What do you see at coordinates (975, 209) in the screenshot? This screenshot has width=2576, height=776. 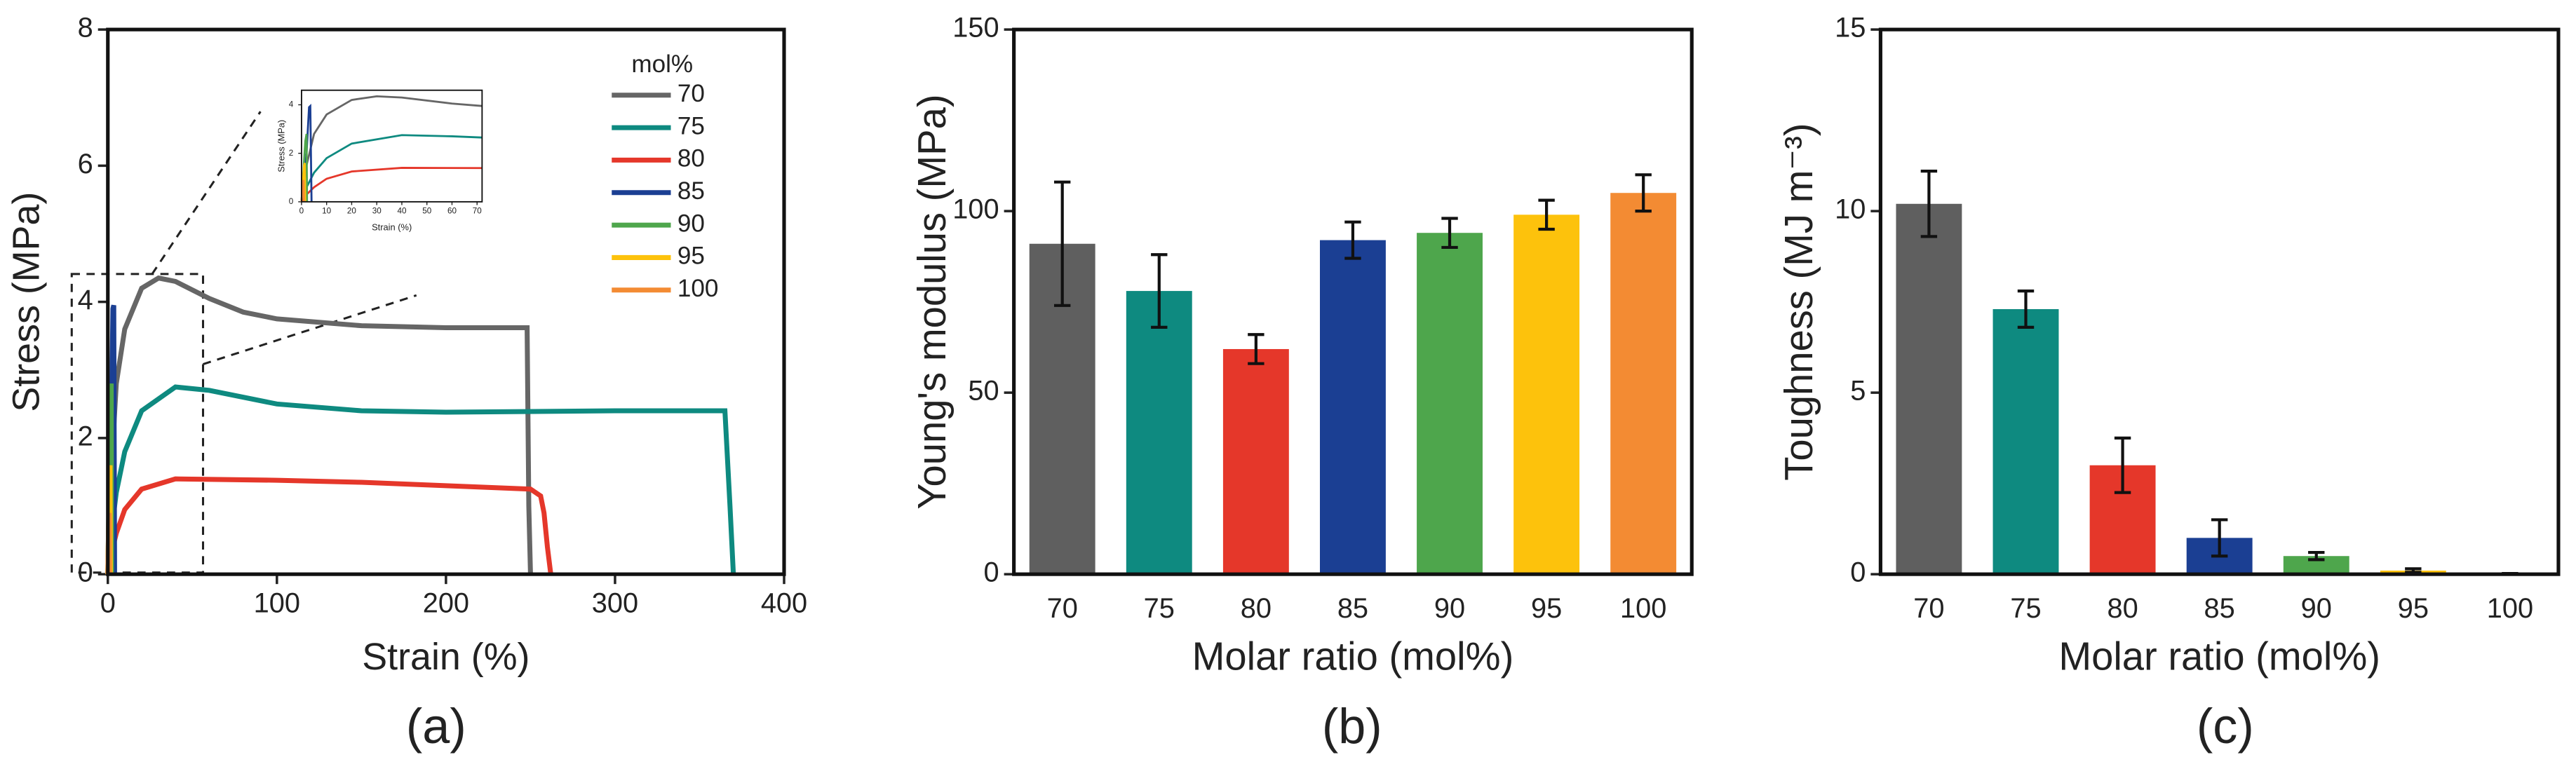 I see `y-tick-label: 100` at bounding box center [975, 209].